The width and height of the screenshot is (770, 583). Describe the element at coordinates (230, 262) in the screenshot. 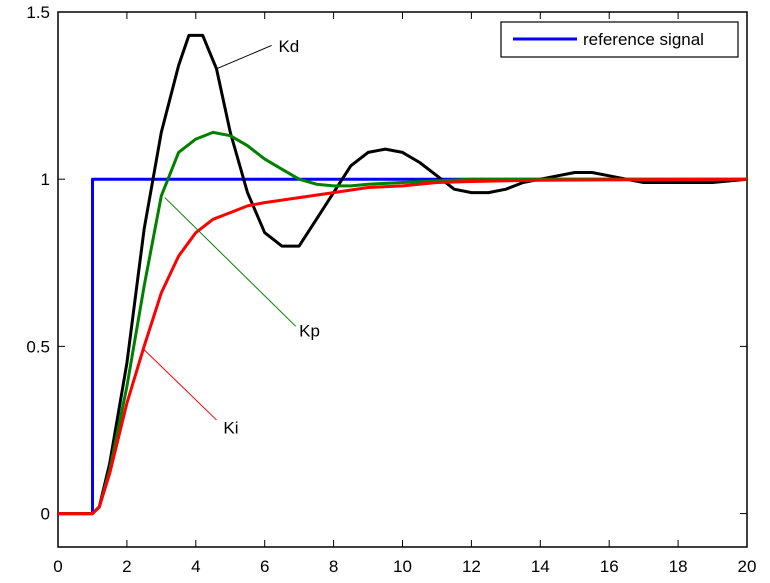

I see `annotation-line-kp` at that location.